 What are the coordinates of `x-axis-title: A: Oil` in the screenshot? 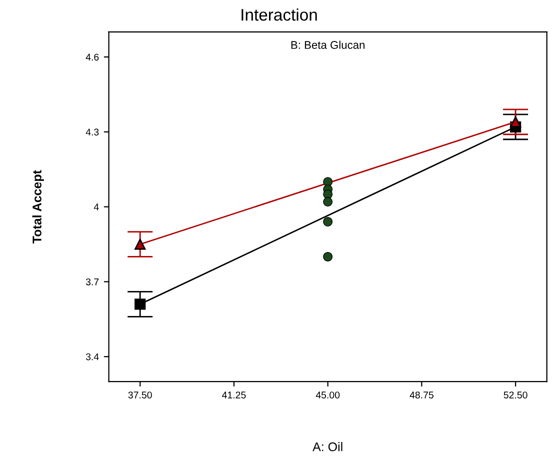 It's located at (327, 447).